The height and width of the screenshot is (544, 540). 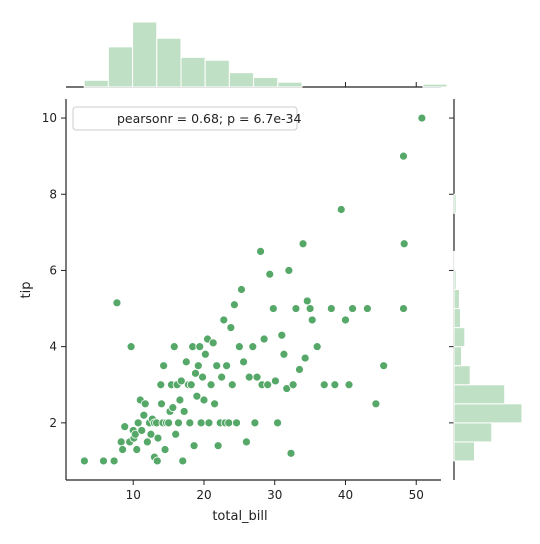 I want to click on y-tick-label: 2, so click(x=53, y=423).